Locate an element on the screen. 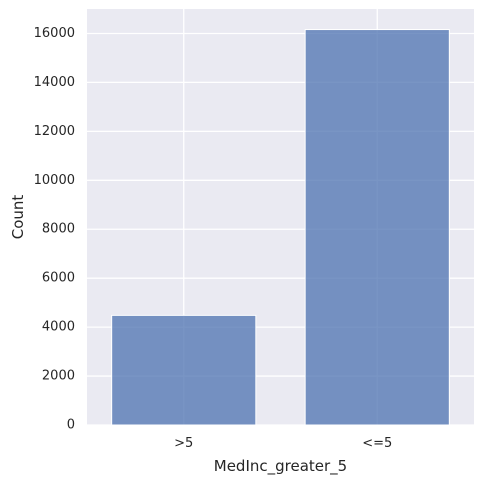  y-tick-label: 4000 is located at coordinates (58, 327).